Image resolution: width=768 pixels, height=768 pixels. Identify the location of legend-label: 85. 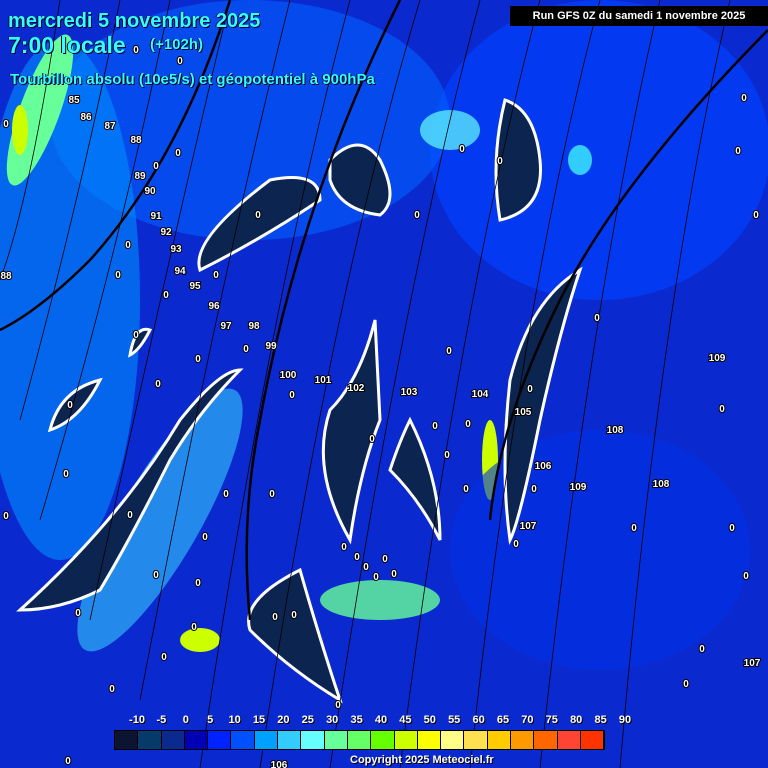
(600, 720).